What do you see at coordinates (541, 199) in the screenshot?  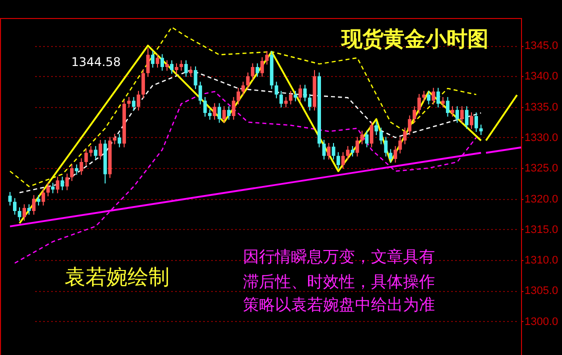 I see `y-tick-label: 1320.0` at bounding box center [541, 199].